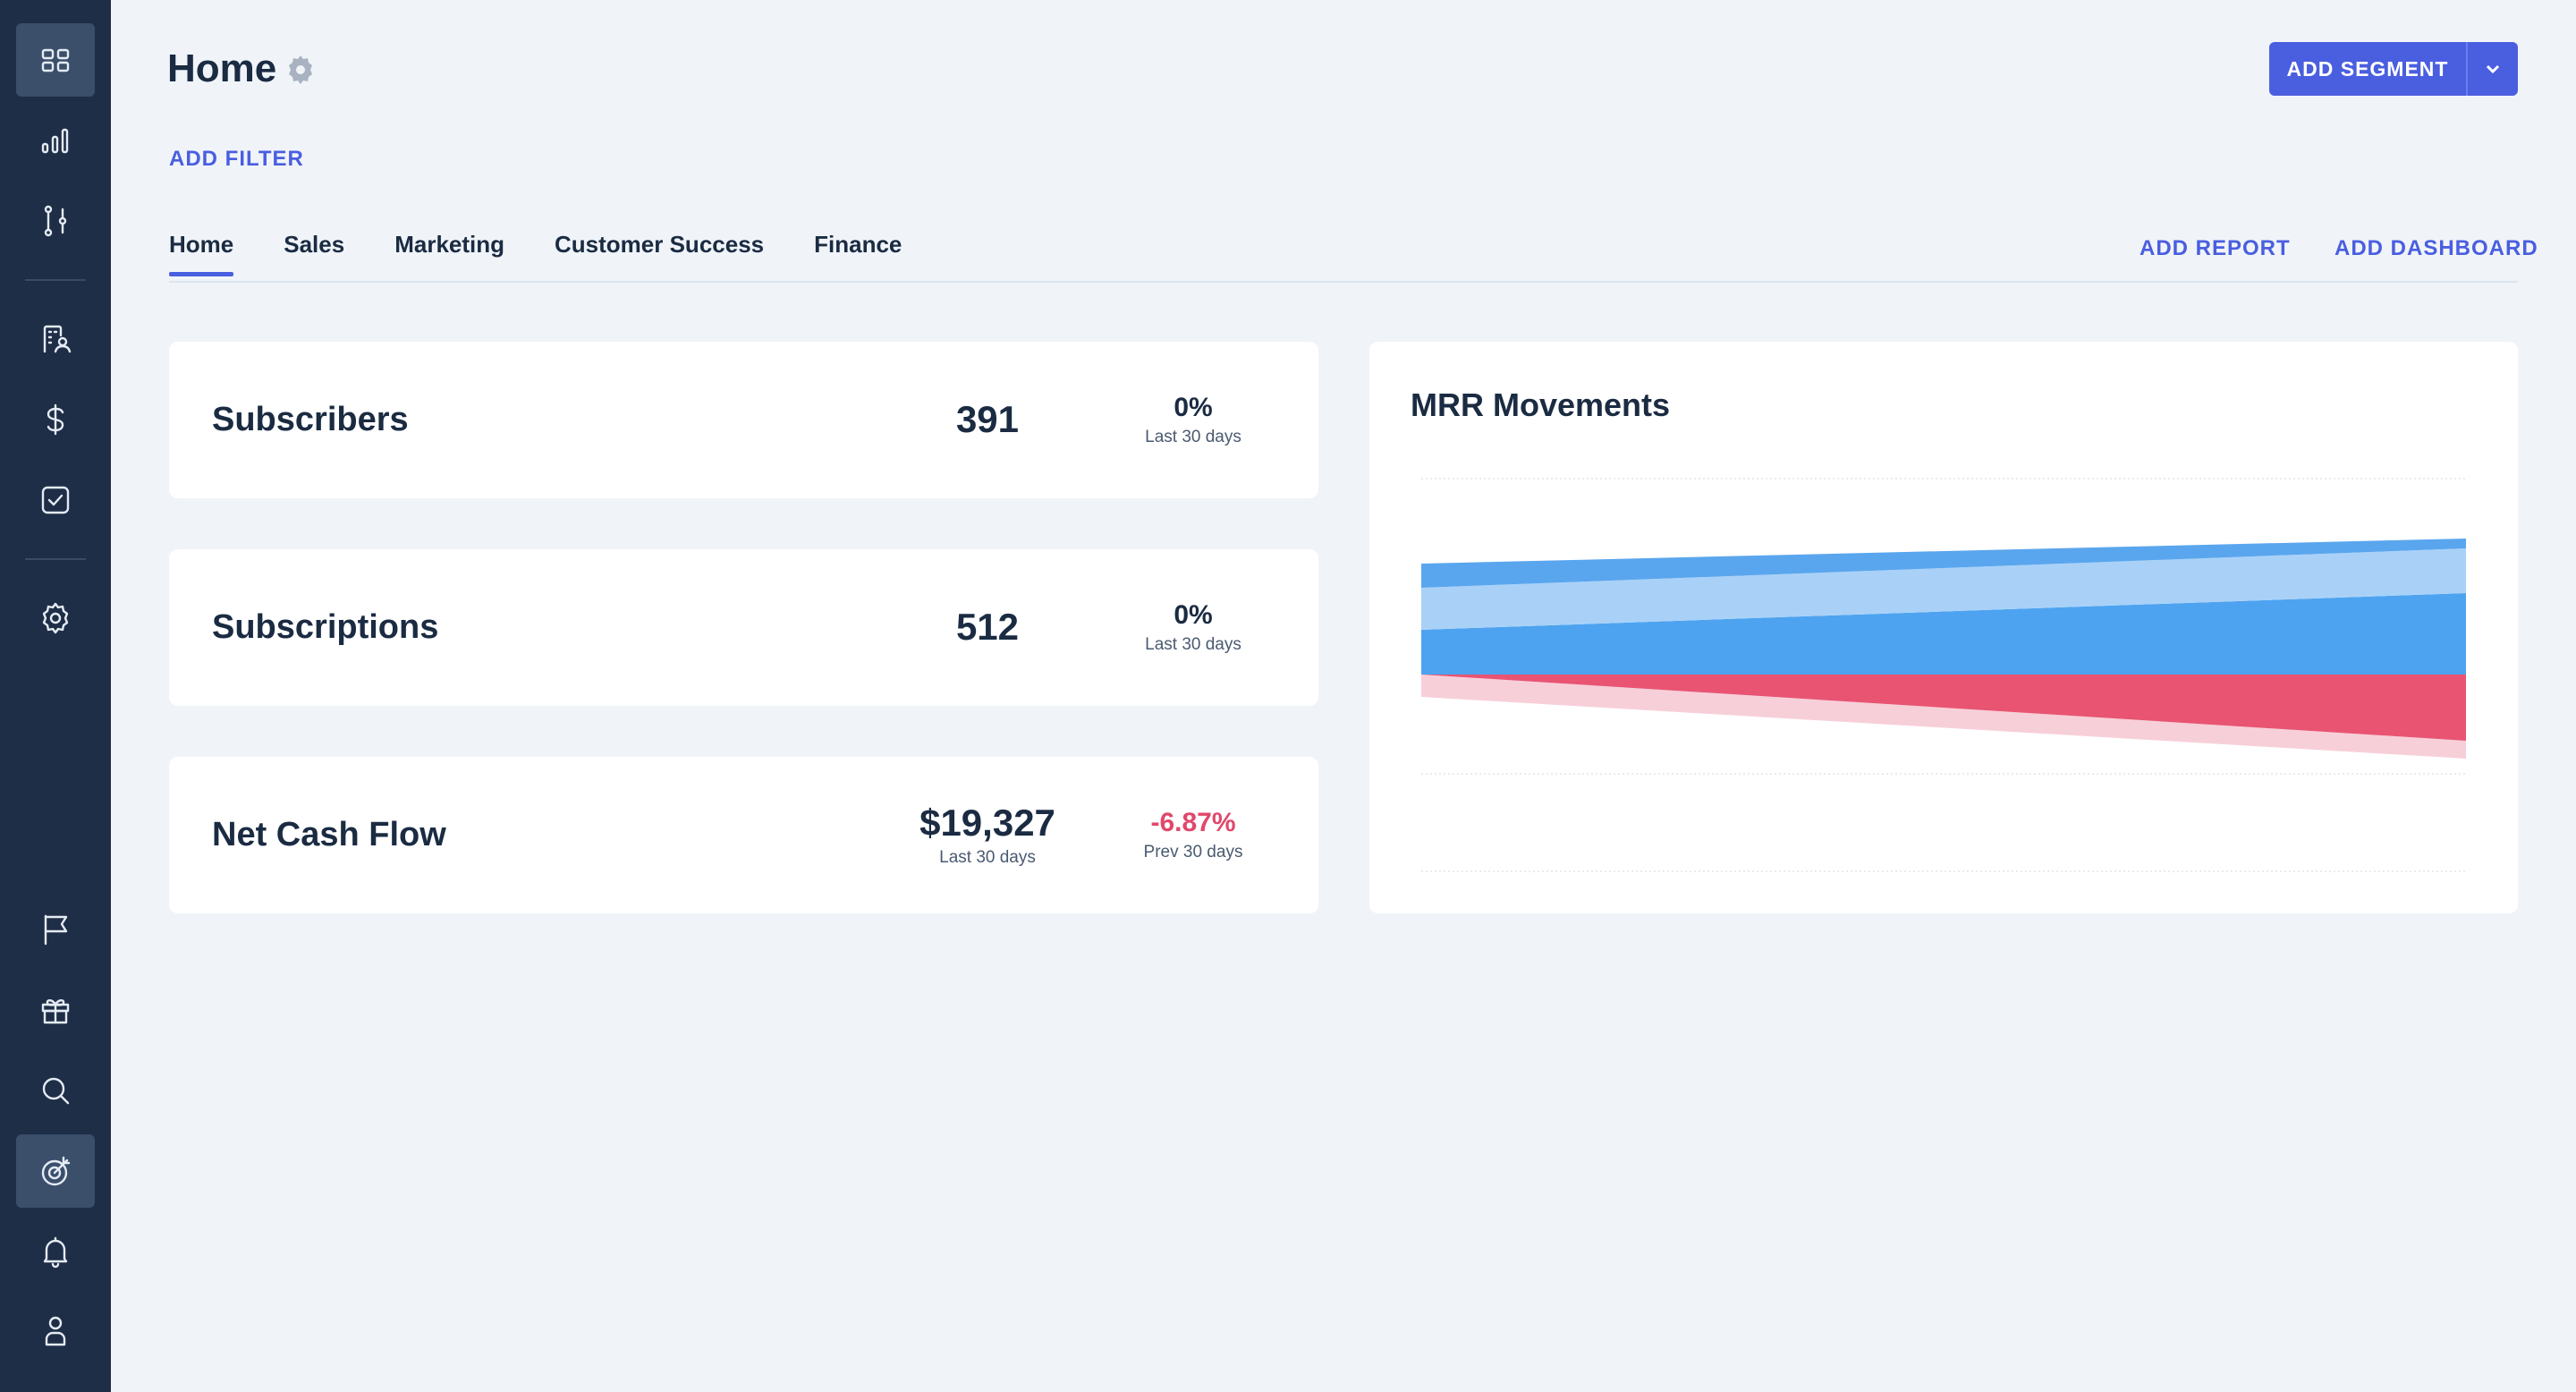 Image resolution: width=2576 pixels, height=1392 pixels. I want to click on sidebar-item-customers, so click(55, 339).